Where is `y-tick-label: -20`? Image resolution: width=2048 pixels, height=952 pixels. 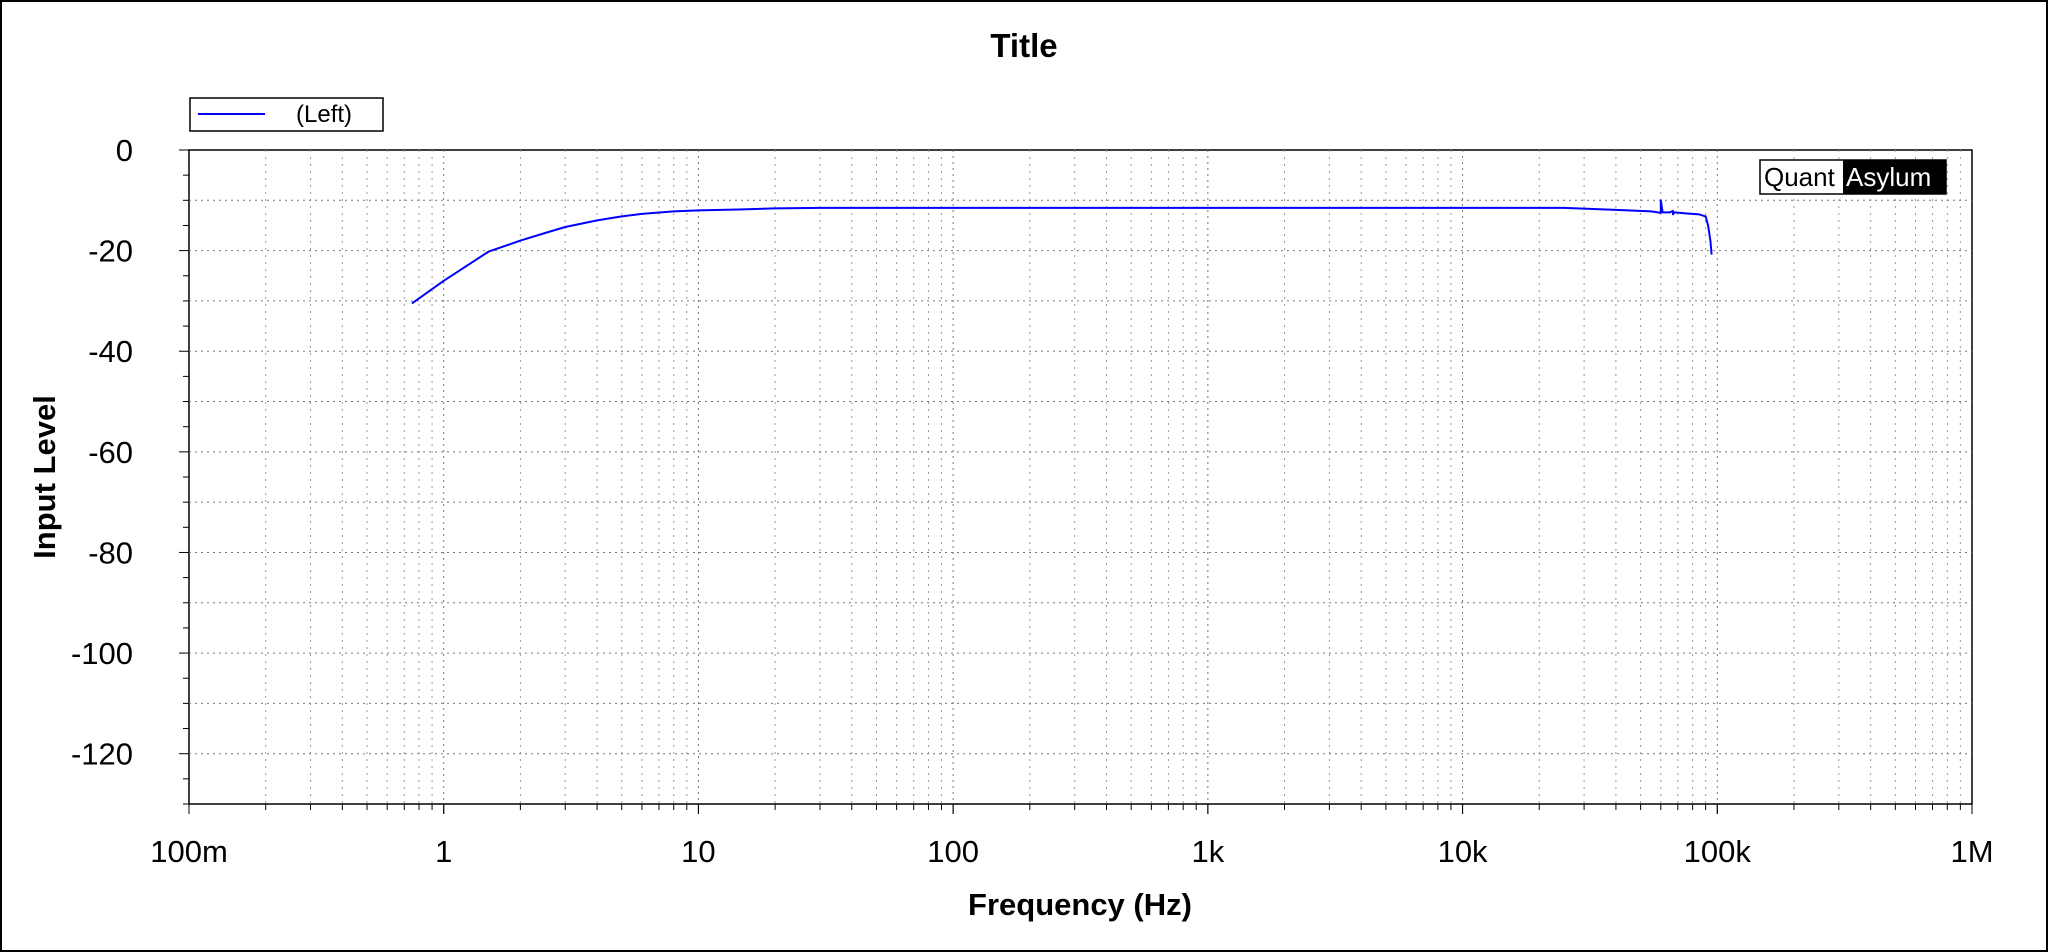 y-tick-label: -20 is located at coordinates (110, 251).